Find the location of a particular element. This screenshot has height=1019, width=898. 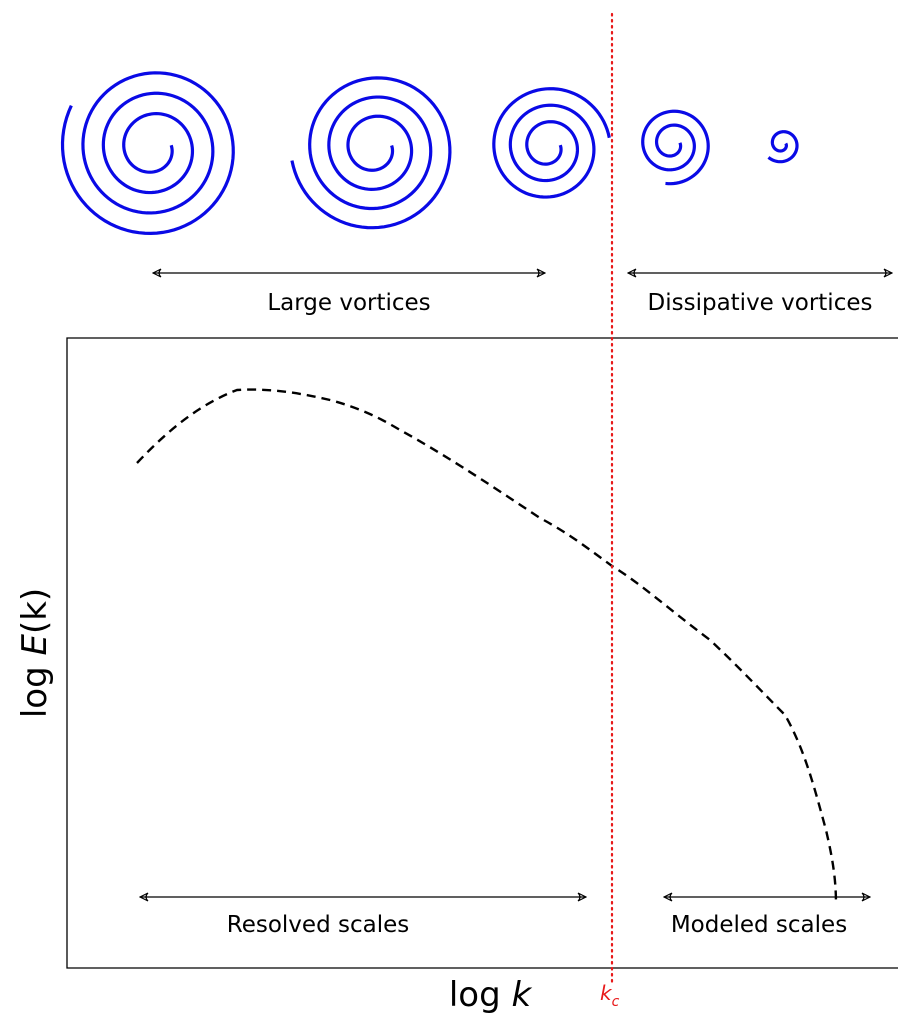

vortex-row is located at coordinates (429, 153).